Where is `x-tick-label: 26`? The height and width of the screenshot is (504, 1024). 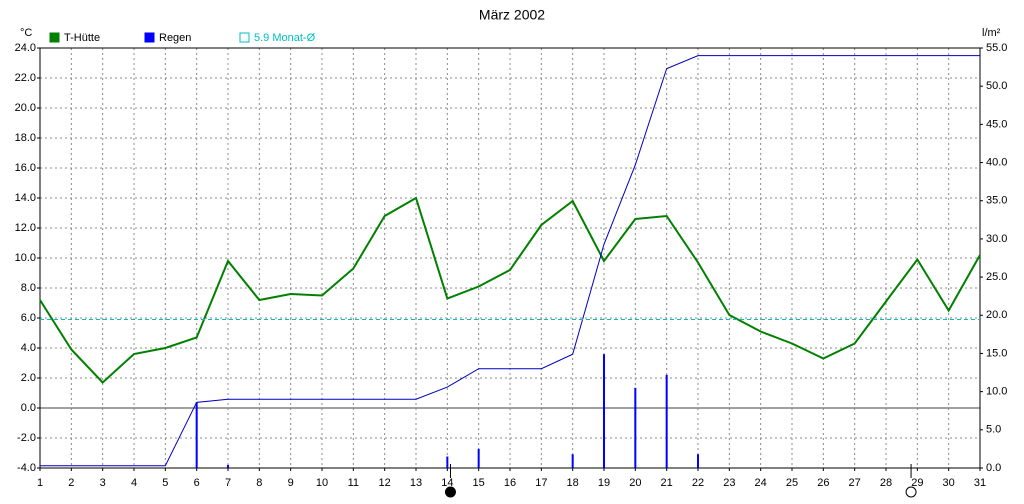 x-tick-label: 26 is located at coordinates (823, 483).